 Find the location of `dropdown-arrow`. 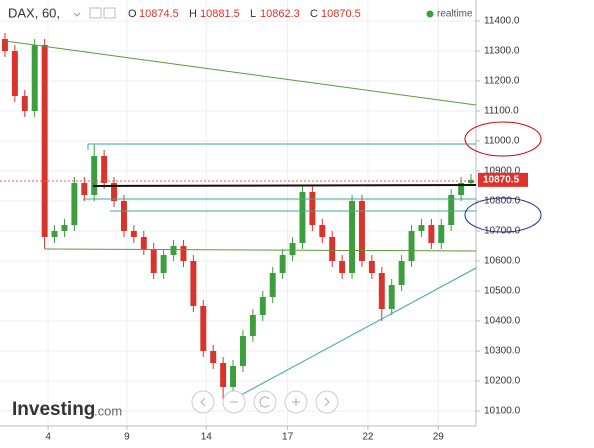

dropdown-arrow is located at coordinates (77, 14).